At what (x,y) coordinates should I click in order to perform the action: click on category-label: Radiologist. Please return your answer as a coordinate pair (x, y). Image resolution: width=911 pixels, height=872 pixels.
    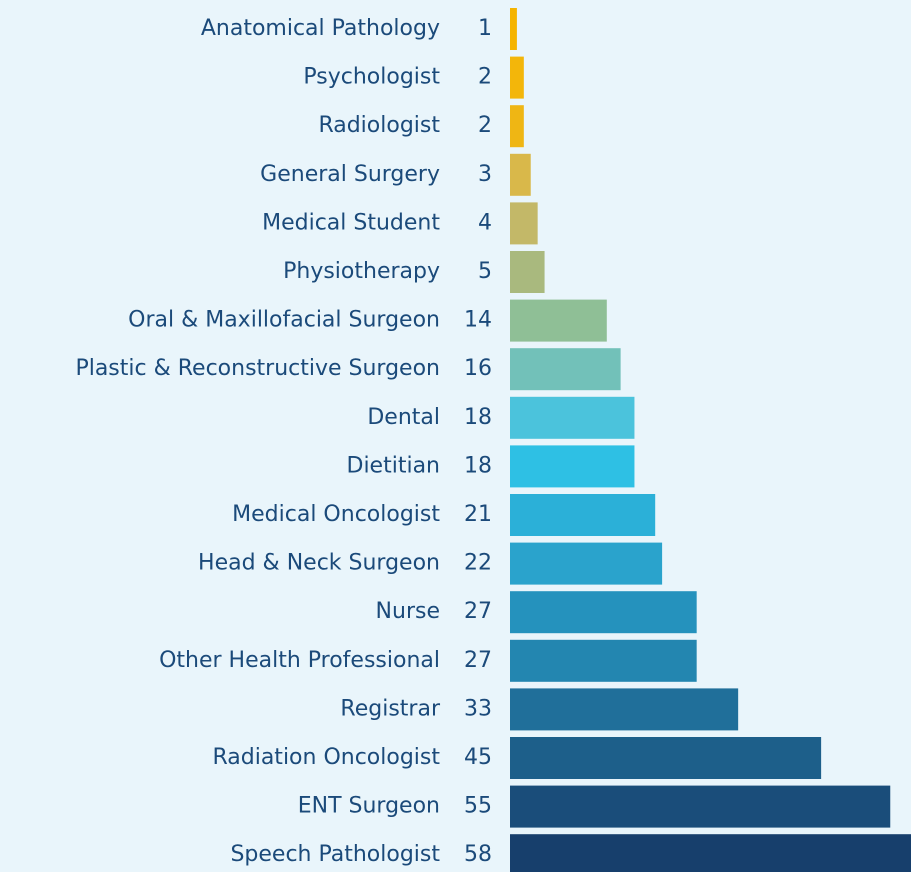
    Looking at the image, I should click on (379, 125).